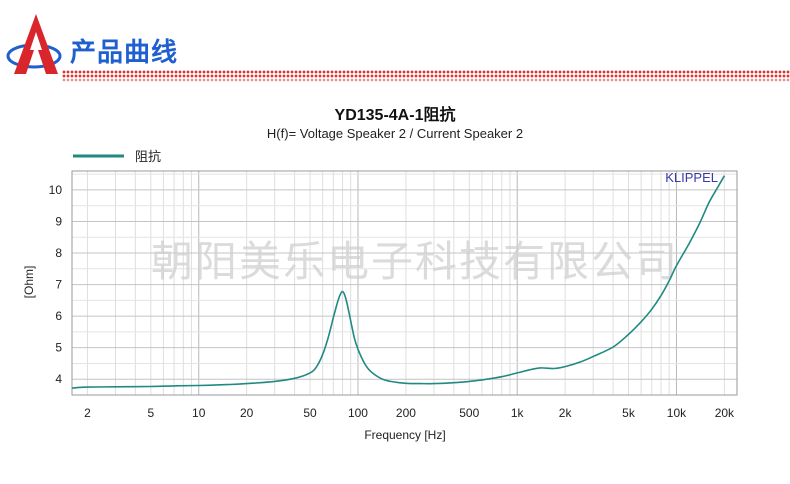 This screenshot has height=484, width=790. I want to click on y-tick-label: 7, so click(58, 285).